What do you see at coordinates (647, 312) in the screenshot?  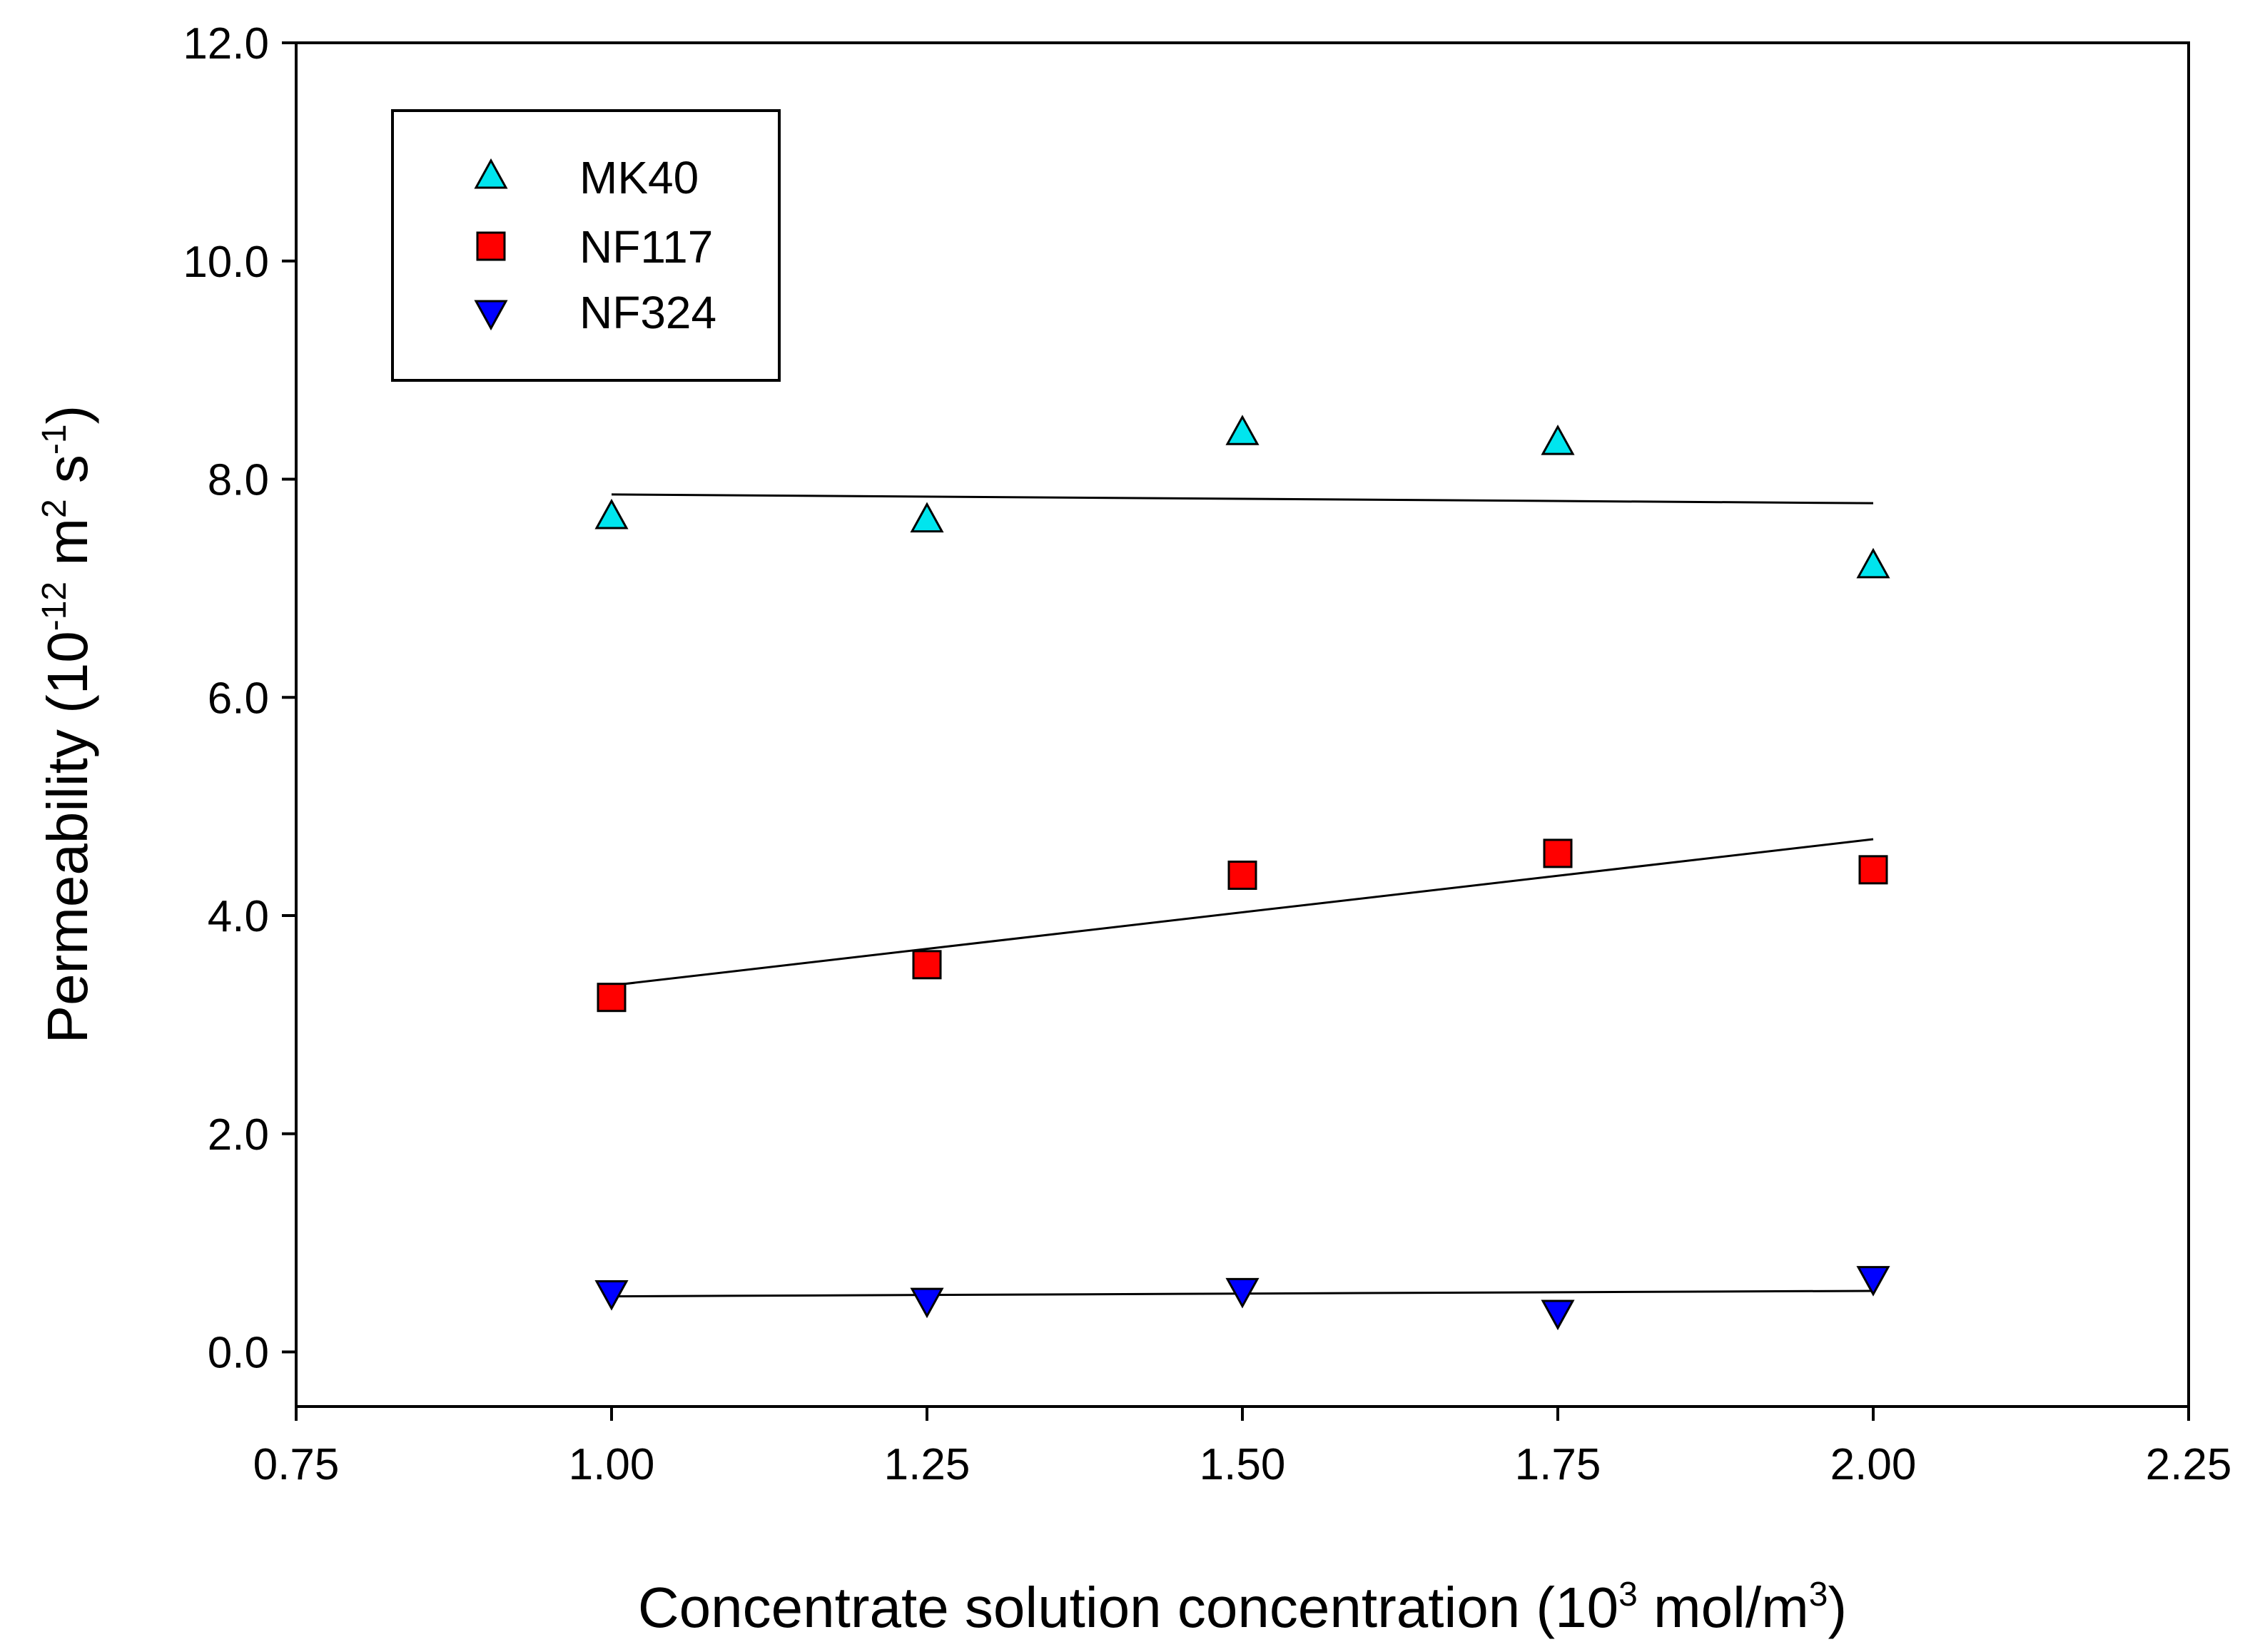 I see `legend-label-nf324: NF324` at bounding box center [647, 312].